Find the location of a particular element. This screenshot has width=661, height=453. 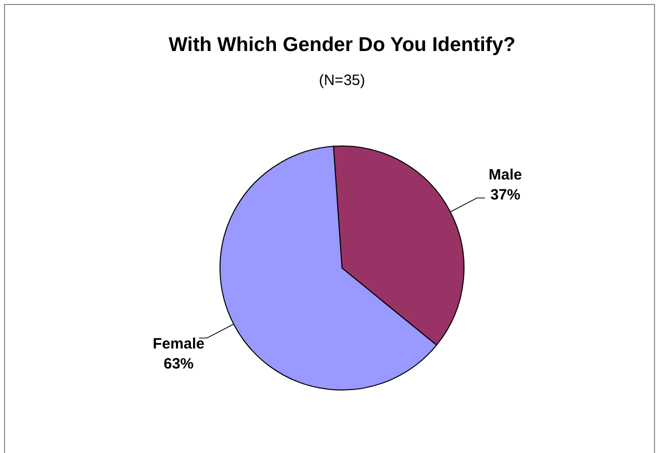

data-label: 63% is located at coordinates (179, 364).